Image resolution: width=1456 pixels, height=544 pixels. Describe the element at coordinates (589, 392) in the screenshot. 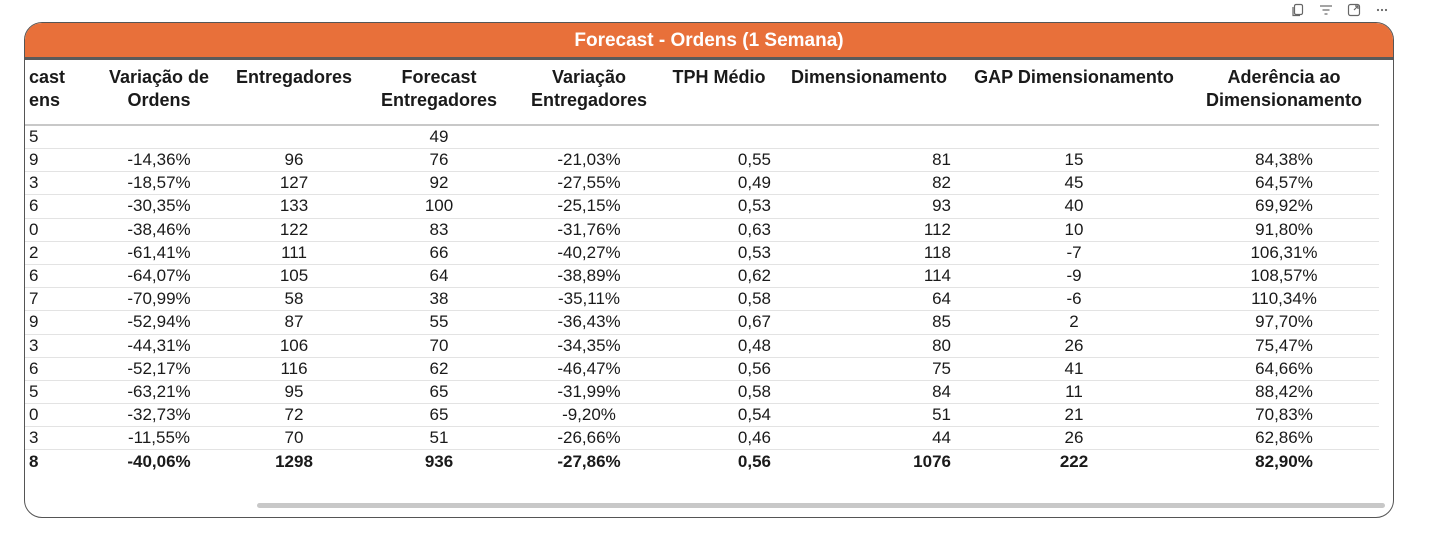

I see `table-cell: -31,99%` at that location.